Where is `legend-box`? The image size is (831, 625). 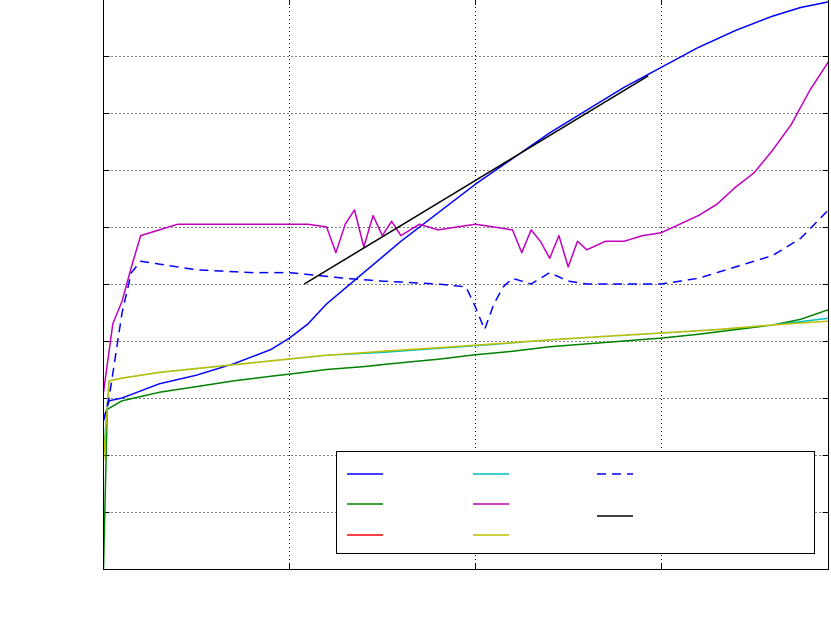 legend-box is located at coordinates (575, 502).